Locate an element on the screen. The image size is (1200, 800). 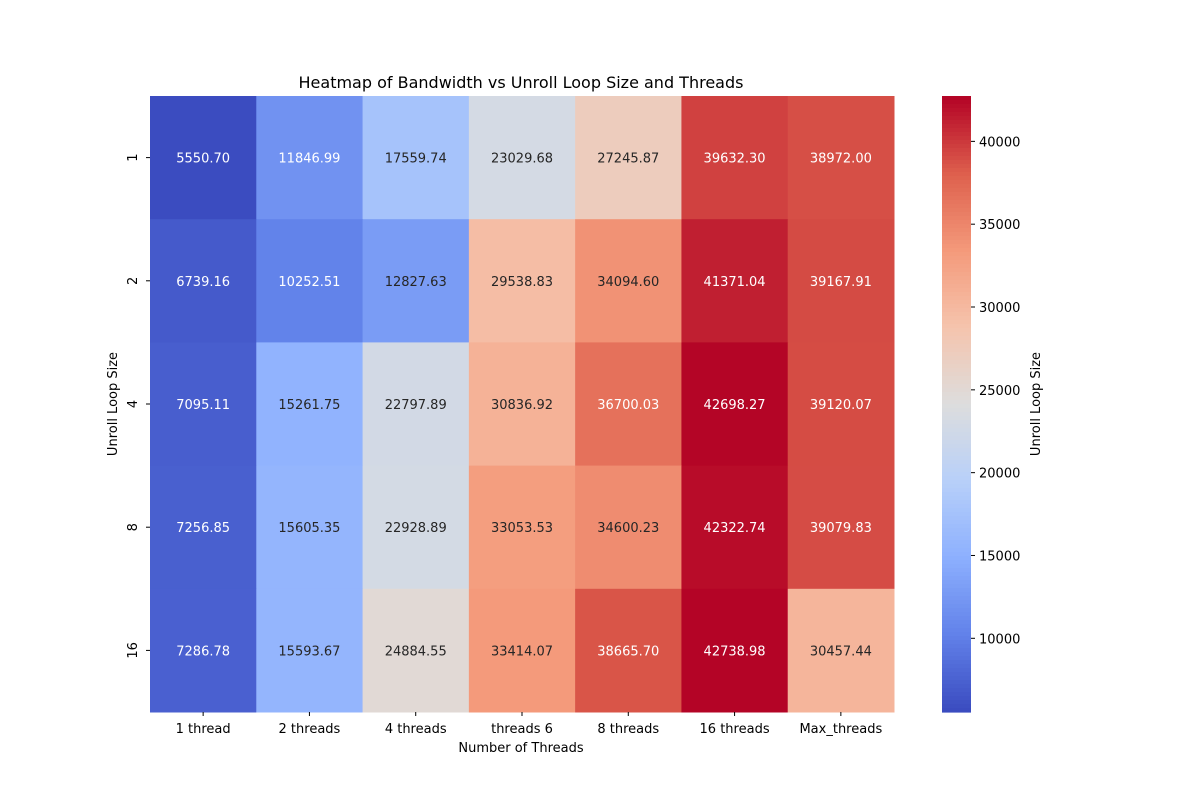
cell-value-r4-c5: 42738.98 is located at coordinates (735, 651).